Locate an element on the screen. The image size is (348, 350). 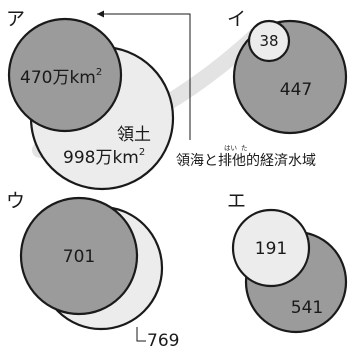
panel-i-small-circle is located at coordinates (269, 41).